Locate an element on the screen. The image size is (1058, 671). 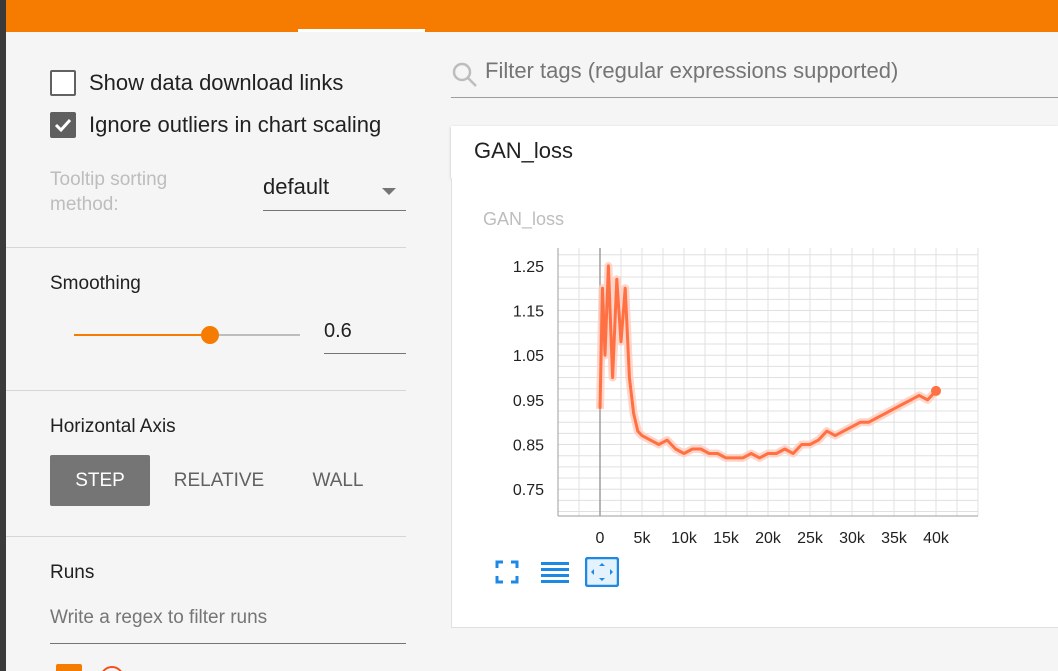
x-tick-label: 5k is located at coordinates (643, 538).